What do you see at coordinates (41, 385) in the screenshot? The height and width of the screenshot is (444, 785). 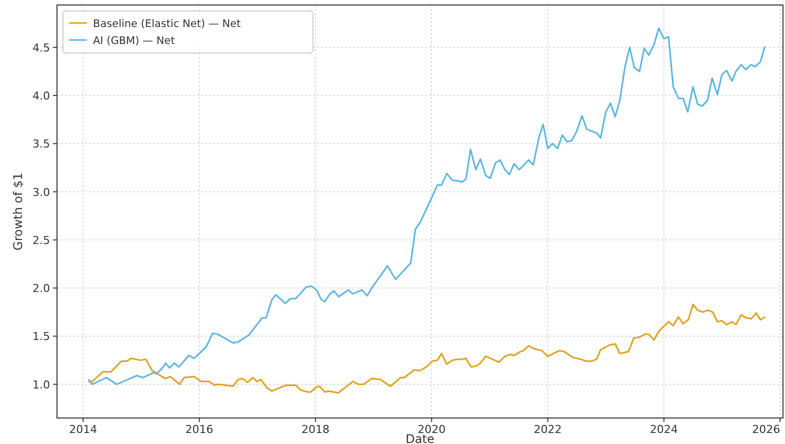 I see `y-tick-label: 1.0` at bounding box center [41, 385].